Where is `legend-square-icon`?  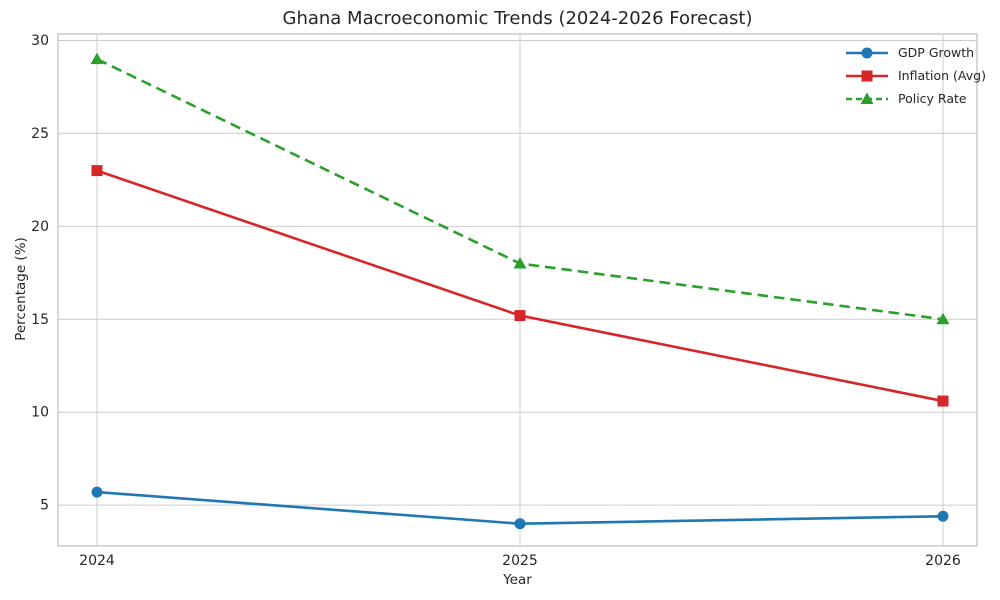
legend-square-icon is located at coordinates (867, 75).